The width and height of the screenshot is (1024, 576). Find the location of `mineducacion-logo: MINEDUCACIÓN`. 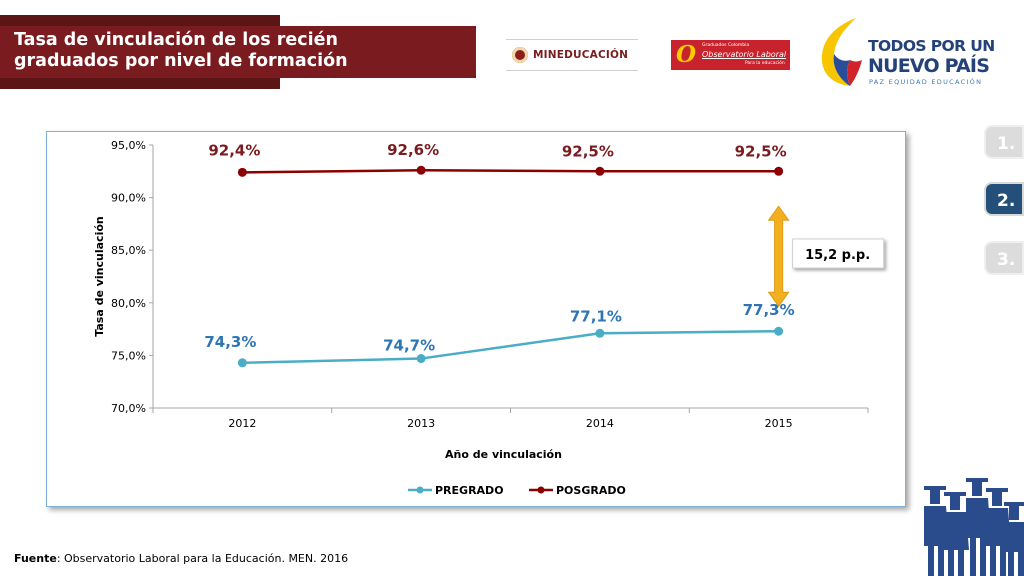

mineducacion-logo: MINEDUCACIÓN is located at coordinates (572, 55).